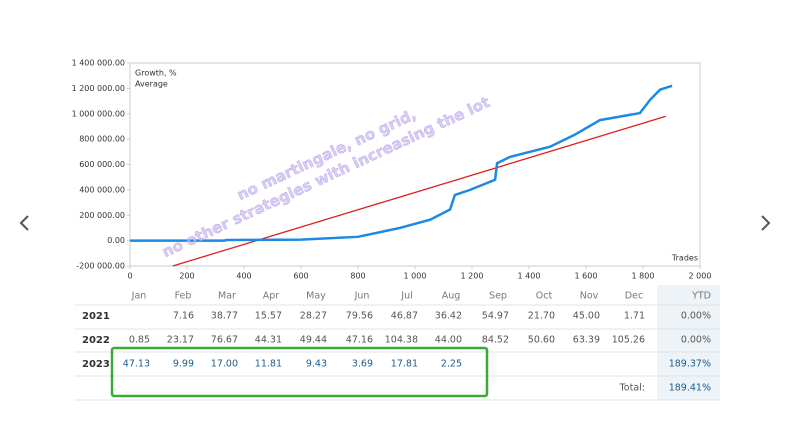 The height and width of the screenshot is (444, 790). Describe the element at coordinates (139, 296) in the screenshot. I see `column-header: Jan` at that location.